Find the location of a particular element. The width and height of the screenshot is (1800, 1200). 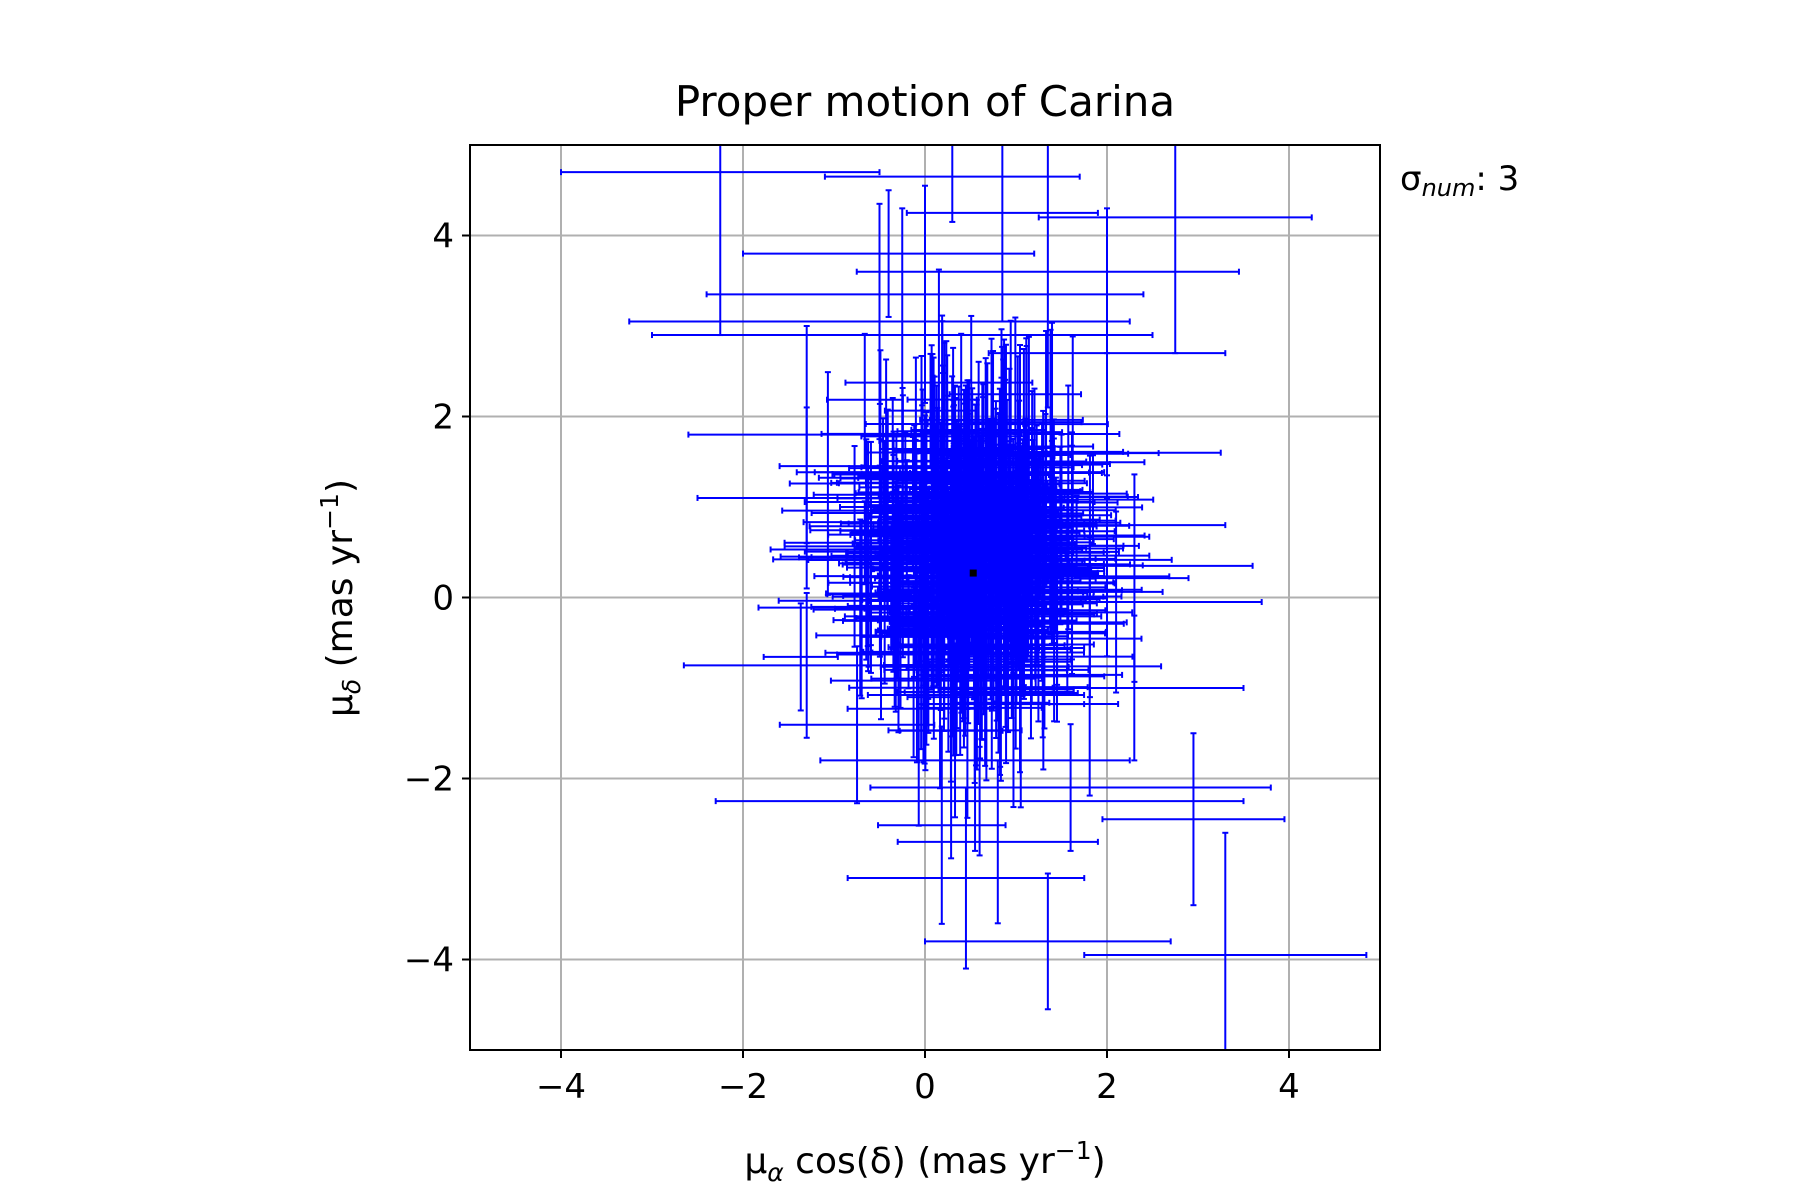

y-tick-label: 4 is located at coordinates (443, 237).